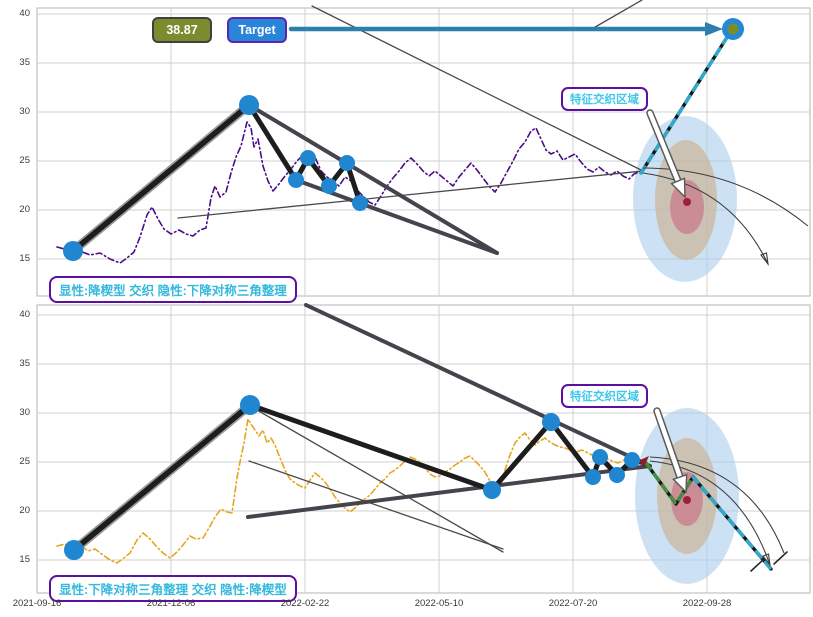 This screenshot has height=617, width=813. I want to click on x-tick-label: 2022-02-22, so click(305, 603).